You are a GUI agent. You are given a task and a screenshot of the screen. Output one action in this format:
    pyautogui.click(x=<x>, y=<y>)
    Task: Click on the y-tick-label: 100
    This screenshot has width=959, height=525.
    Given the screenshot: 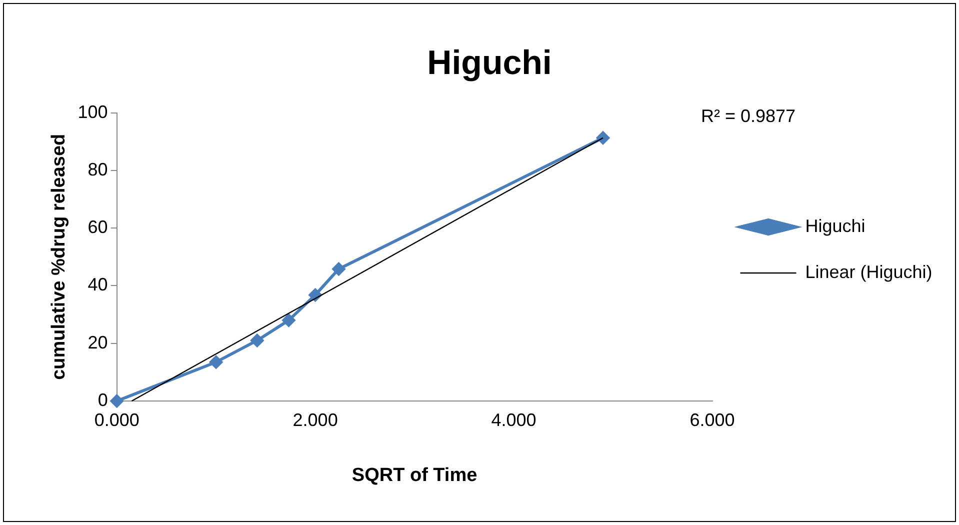 What is the action you would take?
    pyautogui.click(x=93, y=112)
    